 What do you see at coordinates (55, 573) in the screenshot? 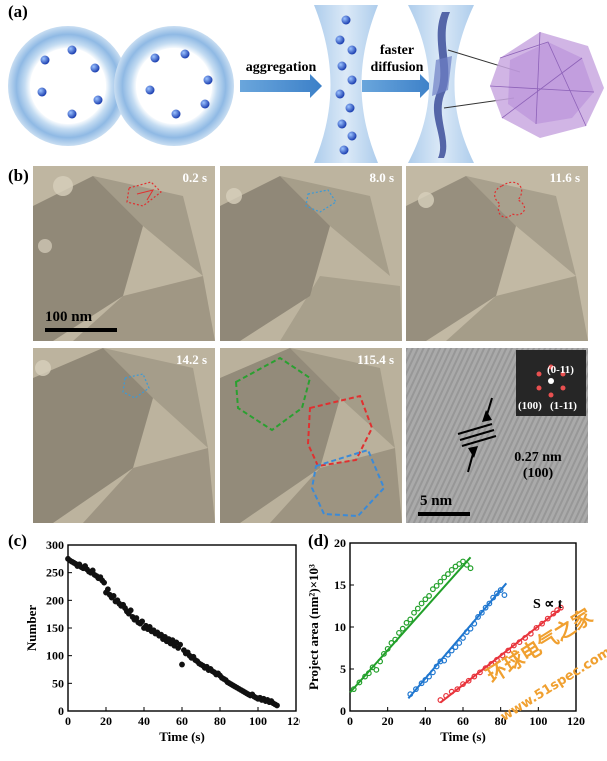
I see `number-chart-ytick-label-5: 250` at bounding box center [55, 573].